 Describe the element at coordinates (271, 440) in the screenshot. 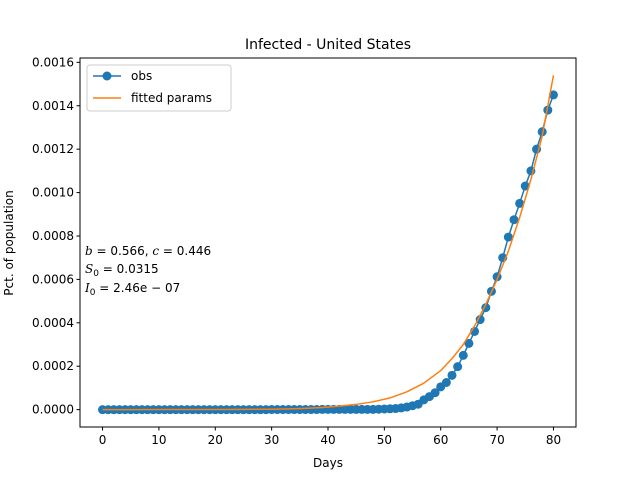

I see `x-tick-label: 30` at that location.